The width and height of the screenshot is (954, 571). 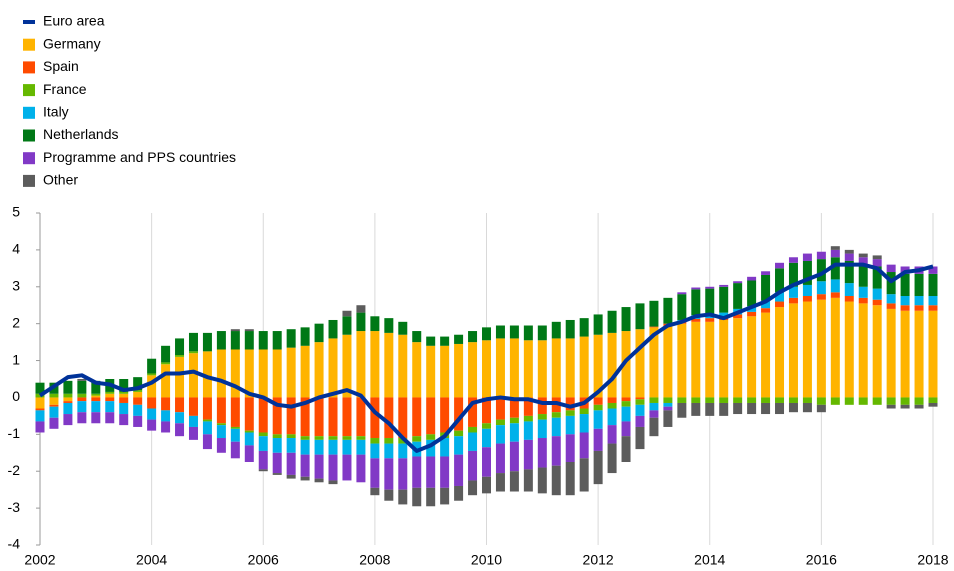 What do you see at coordinates (151, 560) in the screenshot?
I see `x-tick-label: 2004` at bounding box center [151, 560].